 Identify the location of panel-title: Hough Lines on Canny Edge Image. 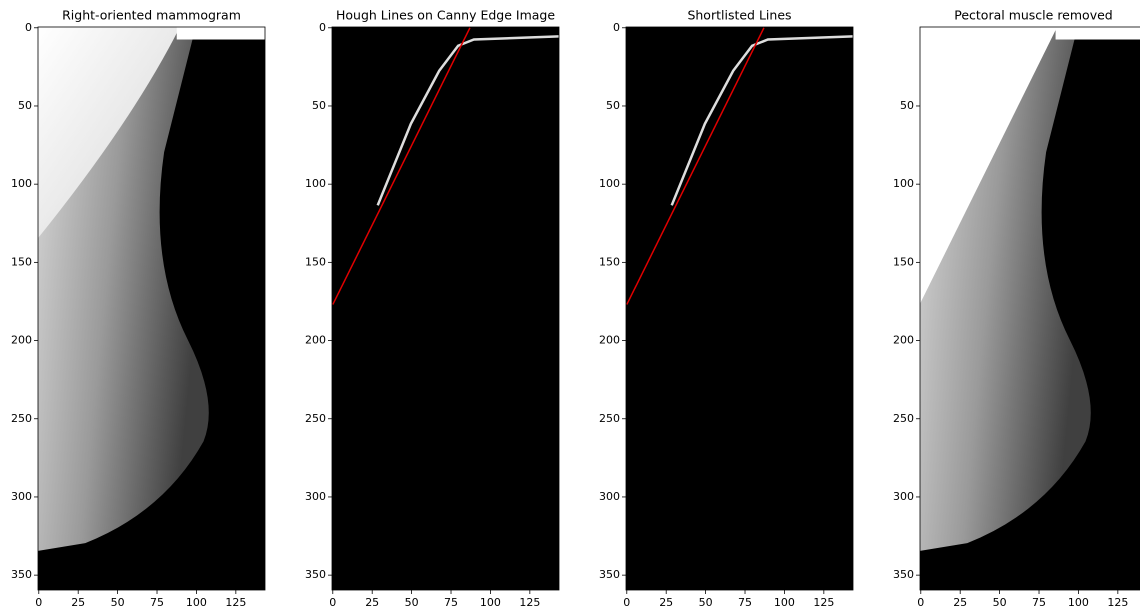
(445, 15).